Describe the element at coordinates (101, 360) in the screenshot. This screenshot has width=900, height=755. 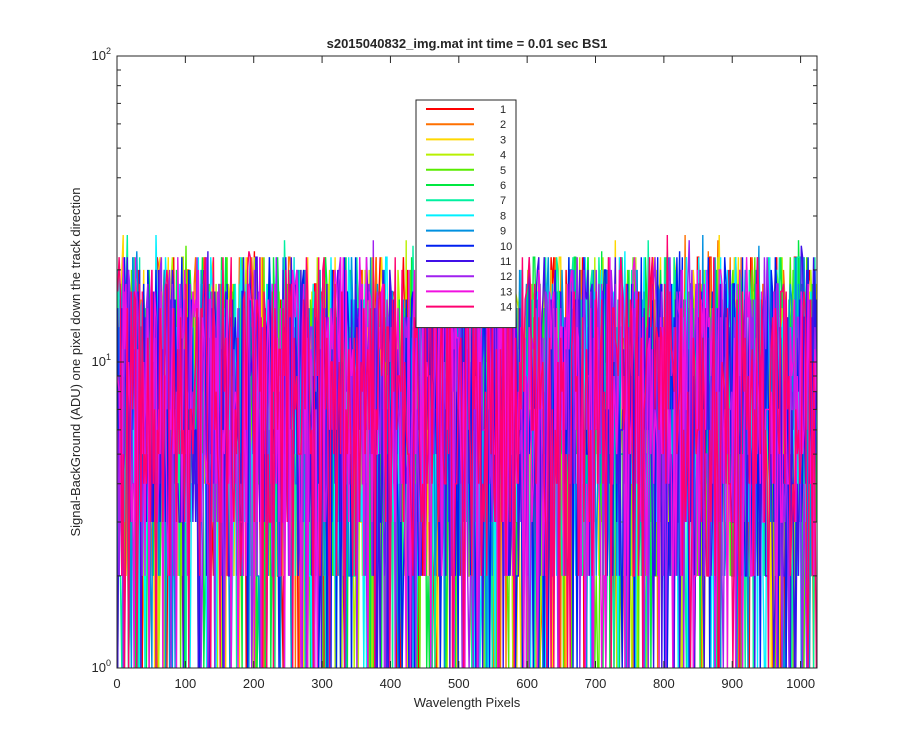
I see `y-tick-label: 10¹` at that location.